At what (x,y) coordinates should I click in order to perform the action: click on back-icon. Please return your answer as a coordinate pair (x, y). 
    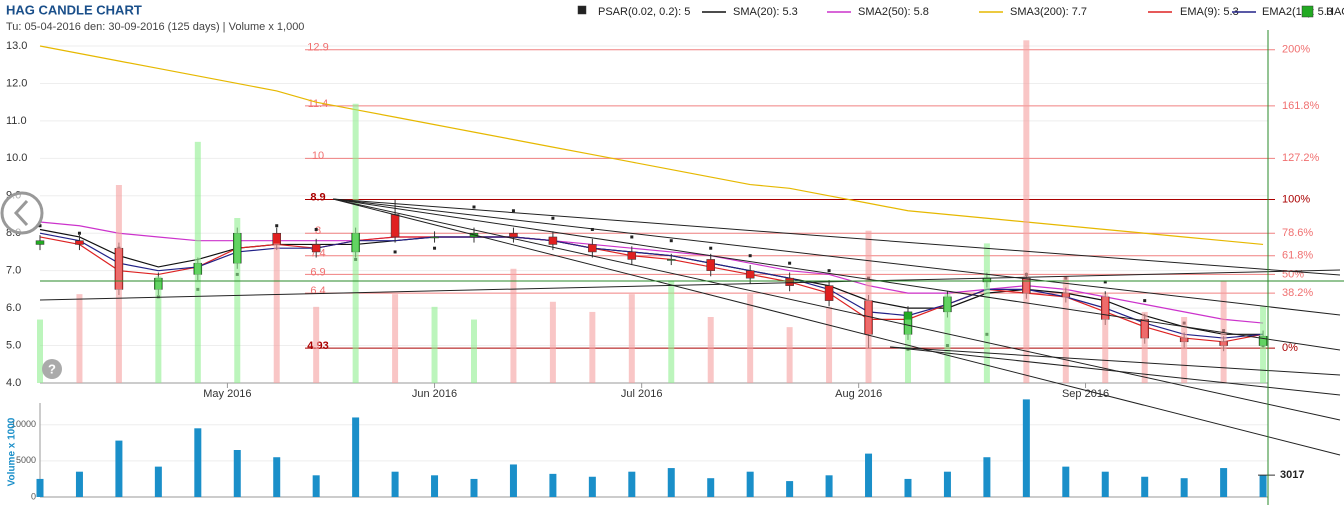
    Looking at the image, I should click on (21, 213).